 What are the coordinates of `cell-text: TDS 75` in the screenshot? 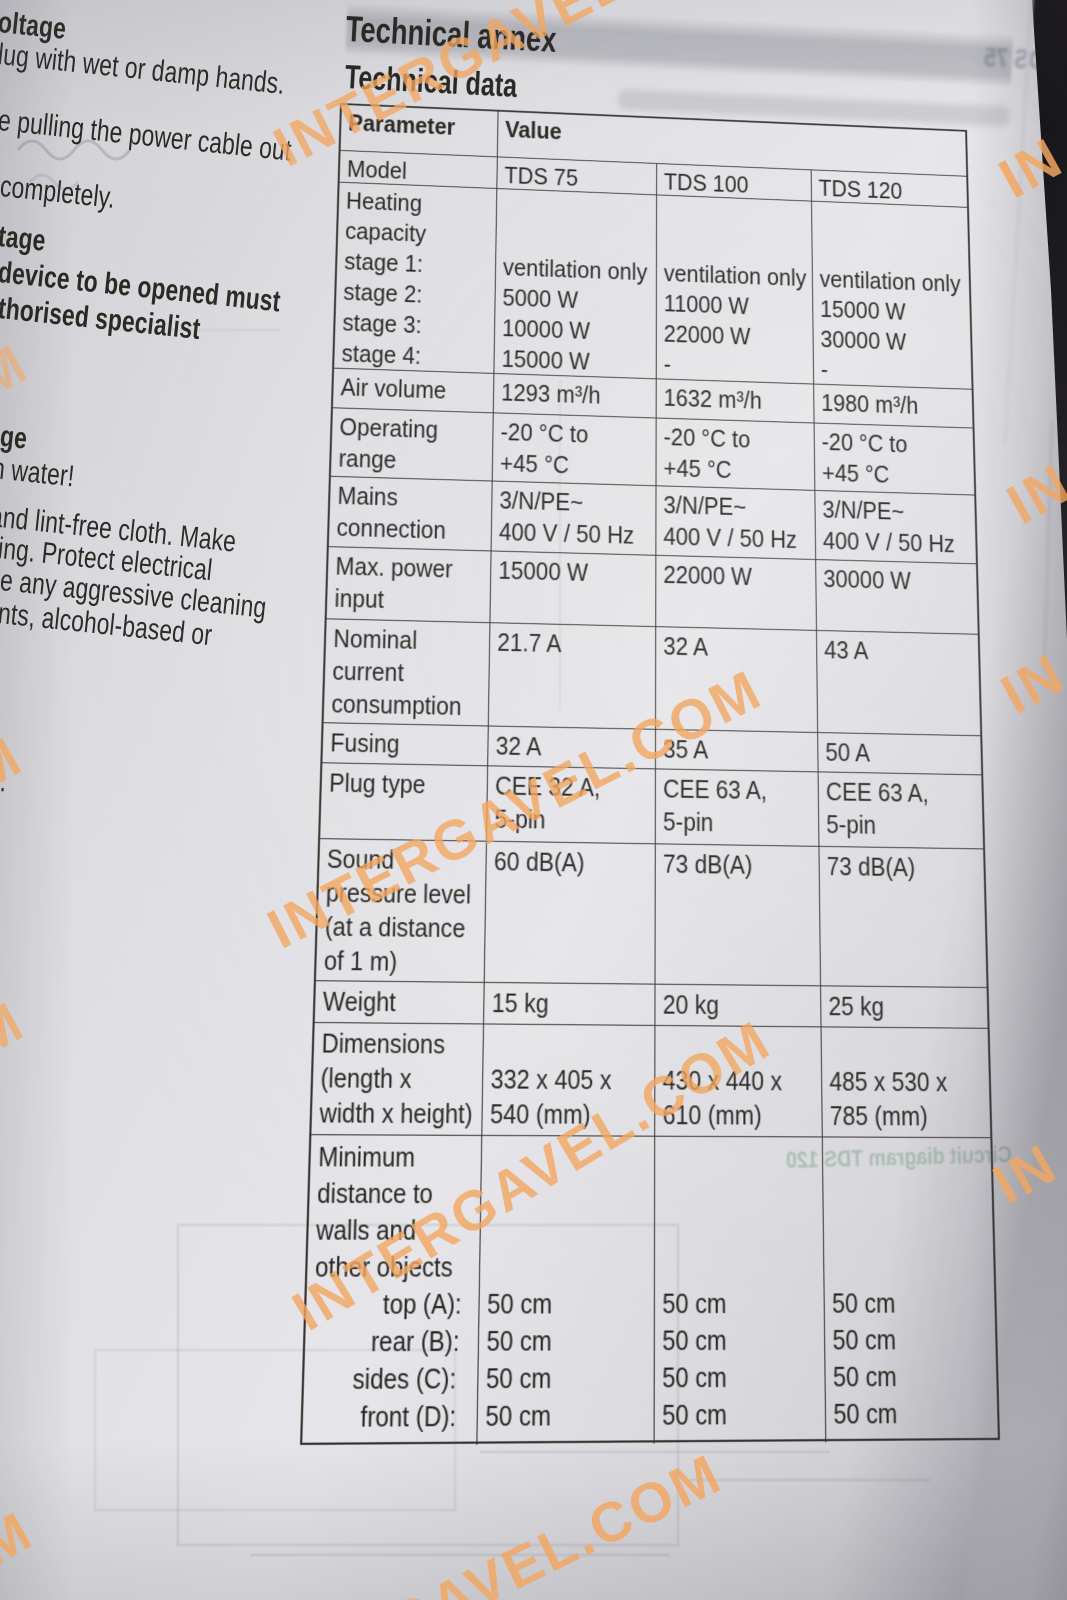 It's located at (541, 176).